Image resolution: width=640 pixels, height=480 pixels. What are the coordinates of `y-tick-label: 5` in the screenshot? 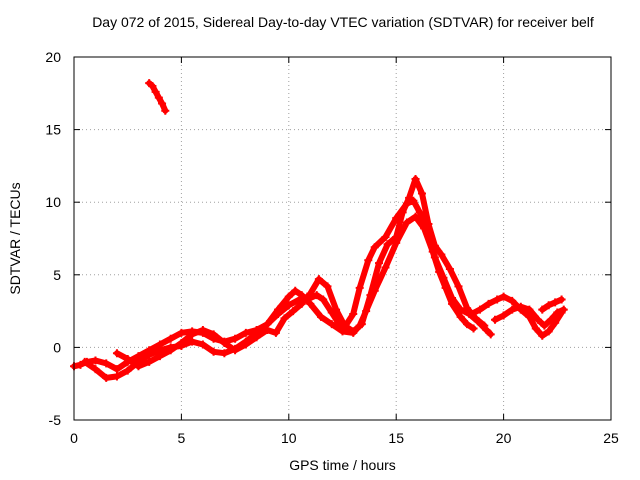 It's located at (57, 275).